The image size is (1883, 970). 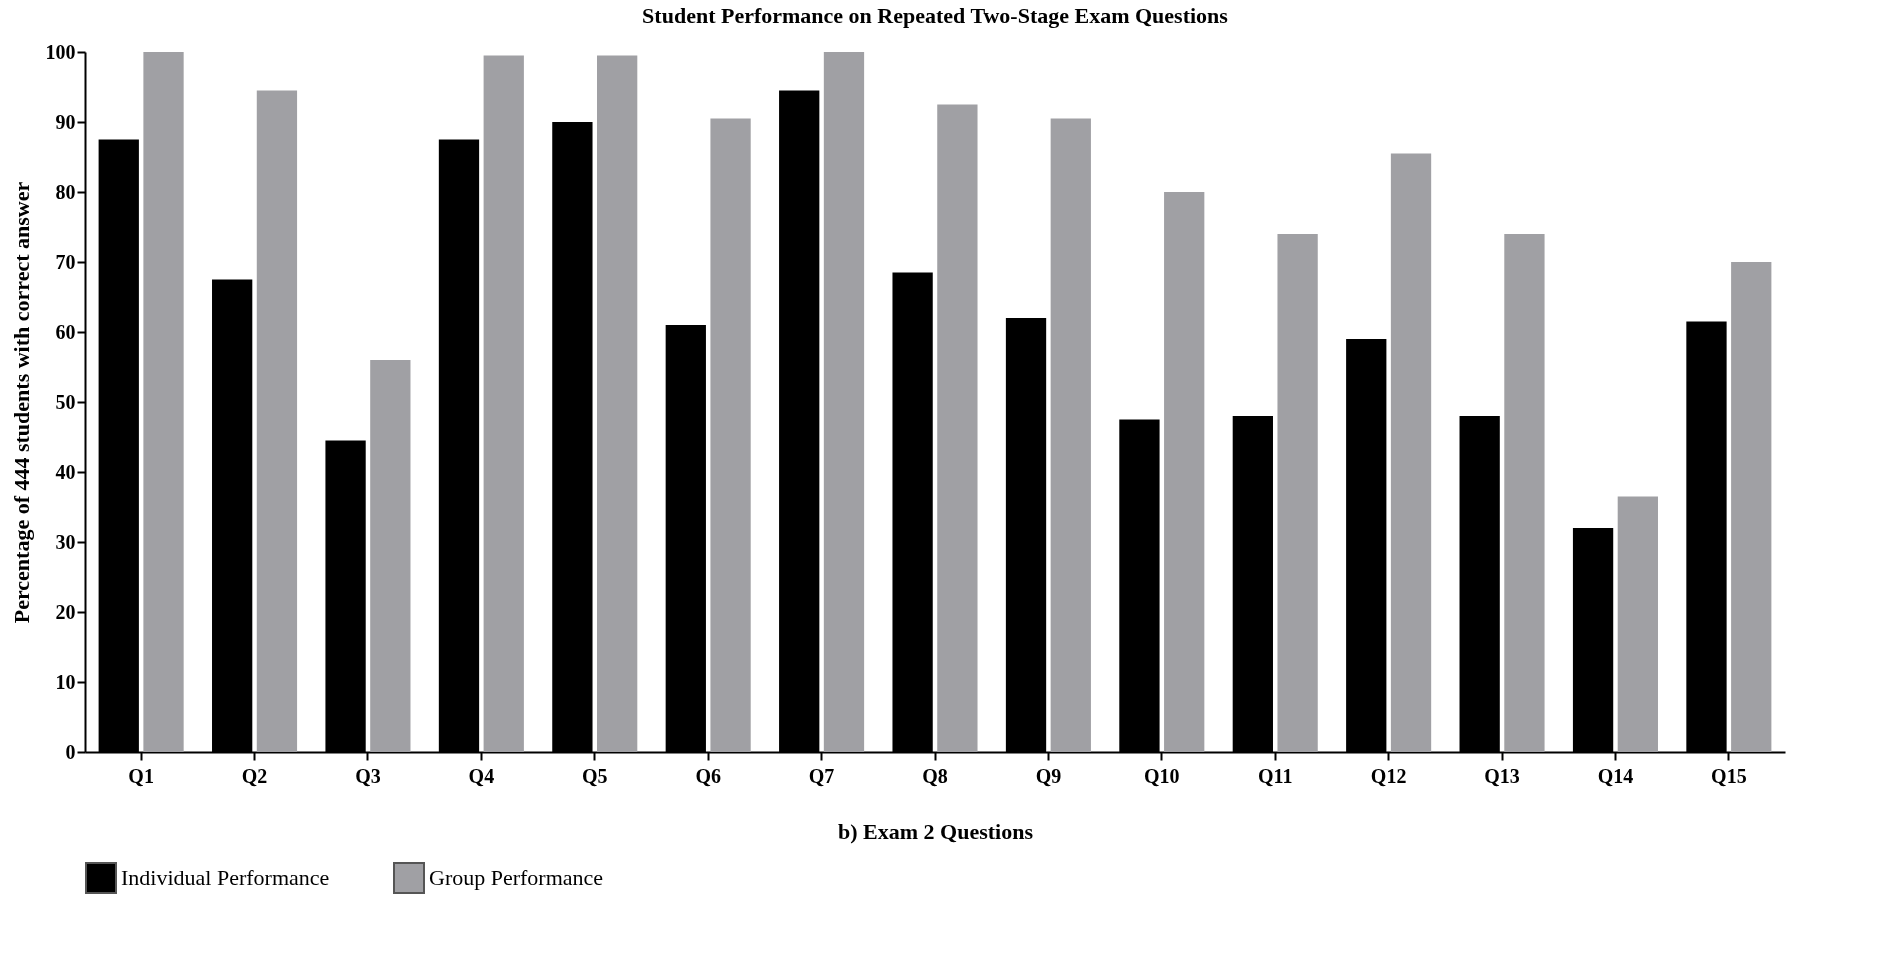 What do you see at coordinates (65, 191) in the screenshot?
I see `y-tick-label: 80` at bounding box center [65, 191].